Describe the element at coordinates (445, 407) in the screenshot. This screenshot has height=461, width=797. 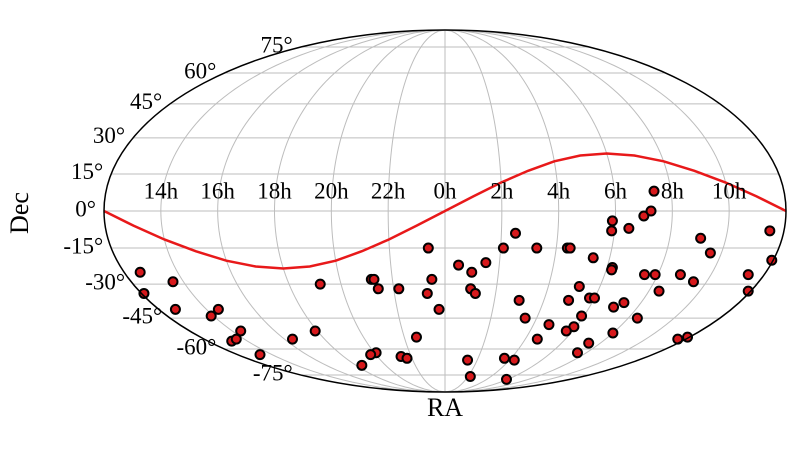
I see `x-axis-label: RA` at that location.